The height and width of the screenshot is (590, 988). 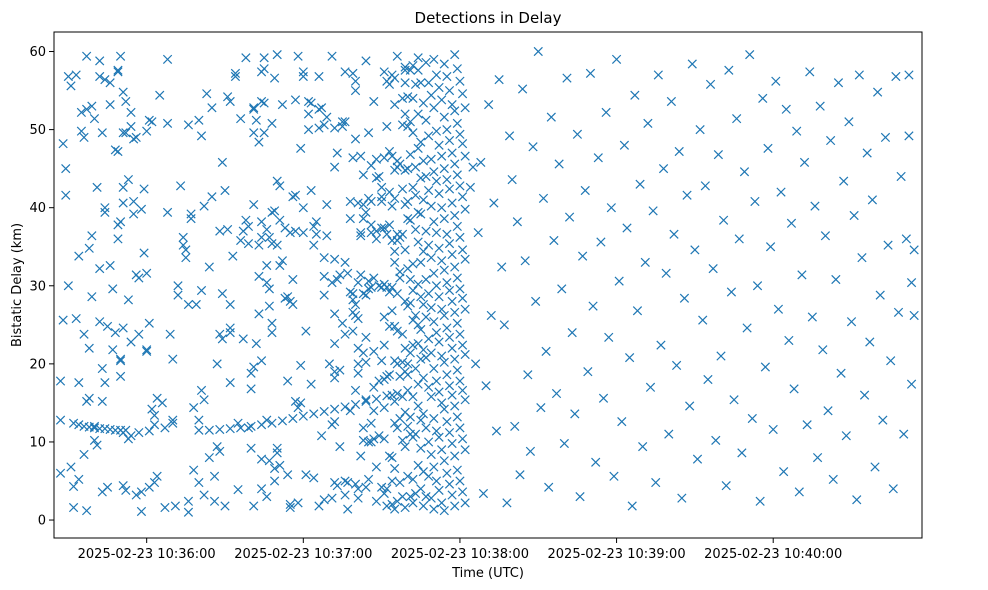 What do you see at coordinates (37, 364) in the screenshot?
I see `y-tick-label: 20` at bounding box center [37, 364].